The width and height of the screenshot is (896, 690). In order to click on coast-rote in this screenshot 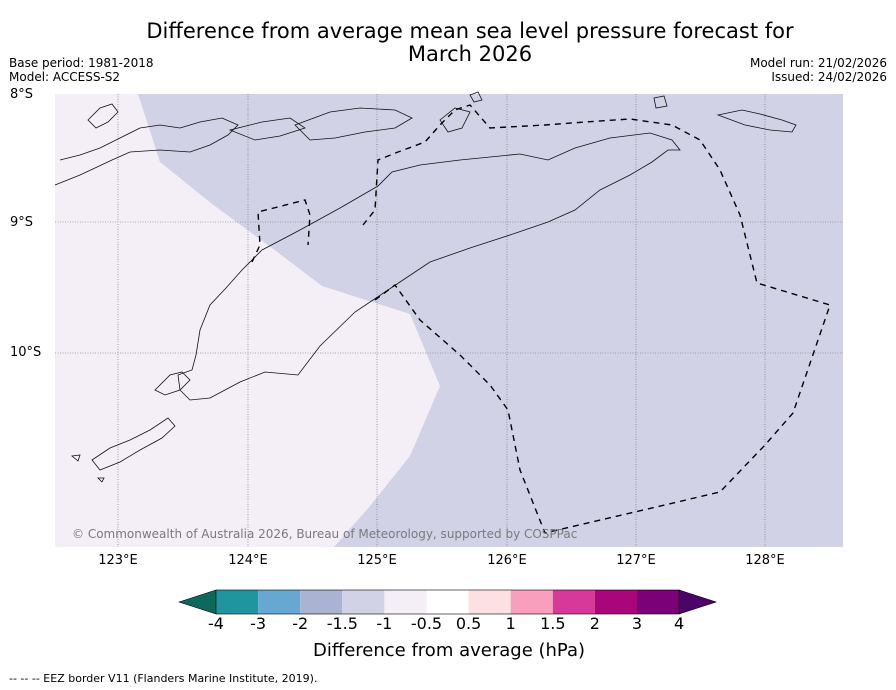, I will do `click(172, 383)`.